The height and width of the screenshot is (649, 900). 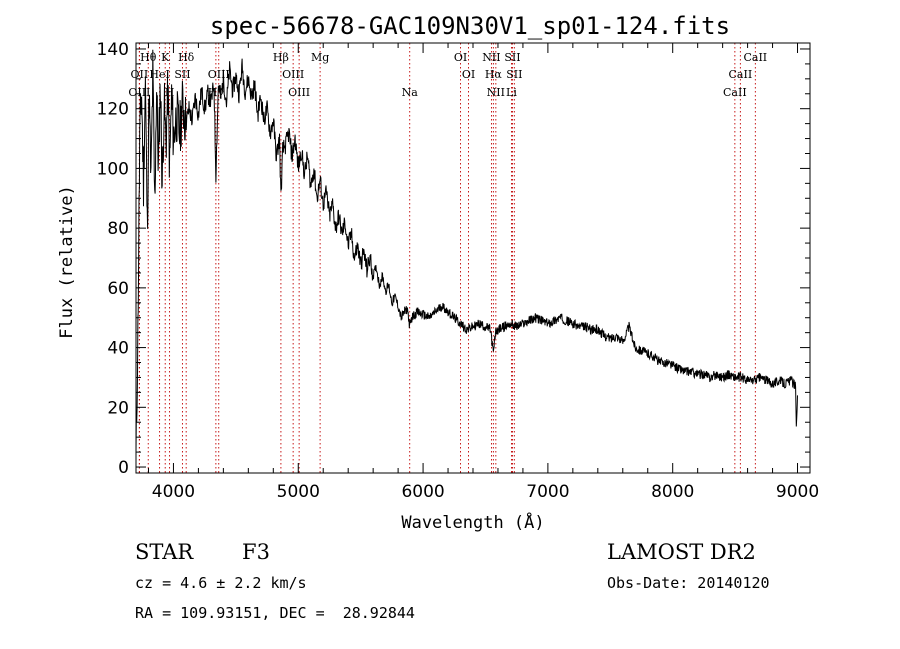 I want to click on x-tick-label: 5000, so click(x=298, y=492).